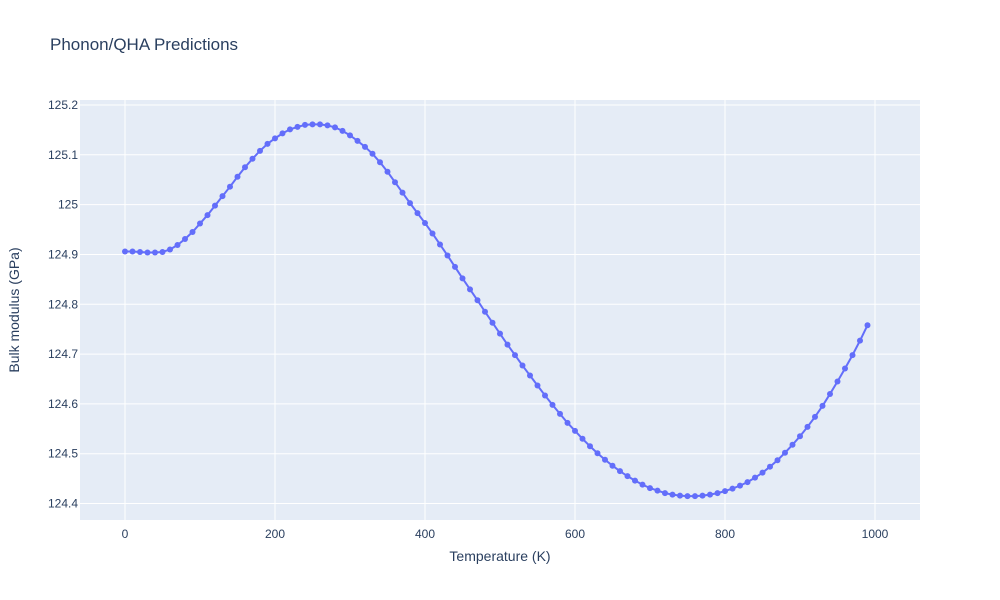  What do you see at coordinates (875, 534) in the screenshot?
I see `x-tick-label: 1000` at bounding box center [875, 534].